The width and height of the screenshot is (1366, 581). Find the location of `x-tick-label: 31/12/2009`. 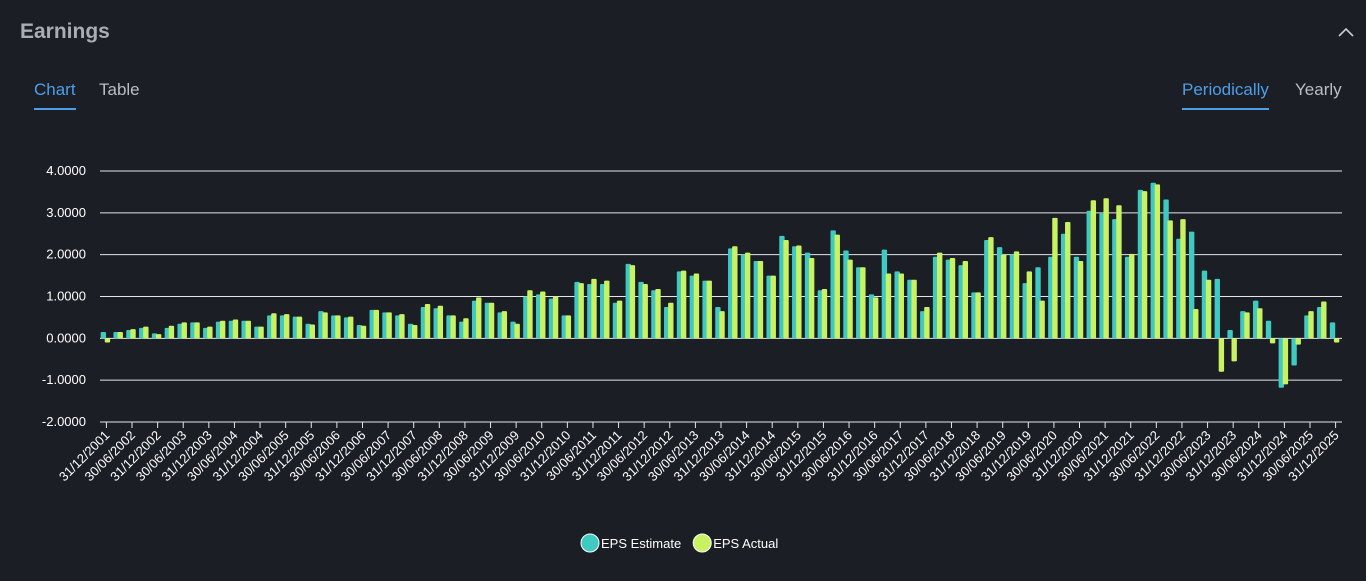

x-tick-label: 31/12/2009 is located at coordinates (494, 456).